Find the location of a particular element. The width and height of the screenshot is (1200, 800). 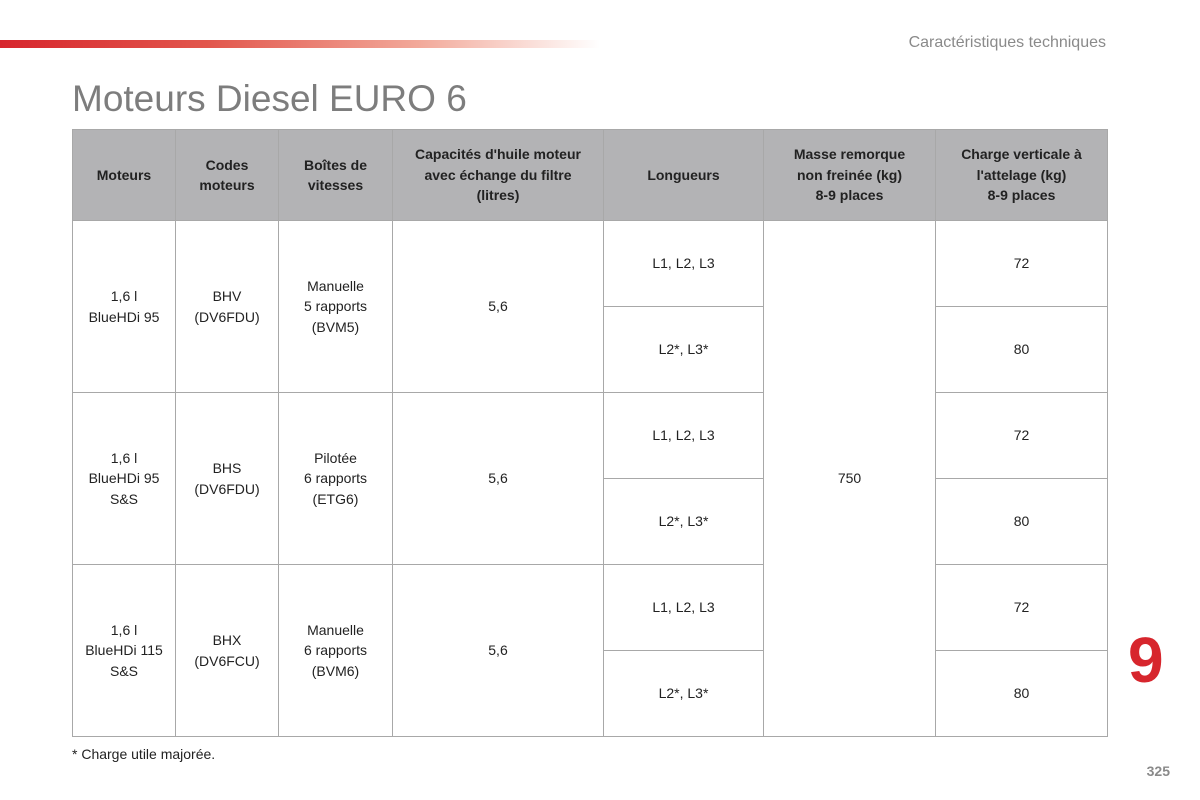

engine-code-cell: BHS (DV6FDU) is located at coordinates (227, 478).